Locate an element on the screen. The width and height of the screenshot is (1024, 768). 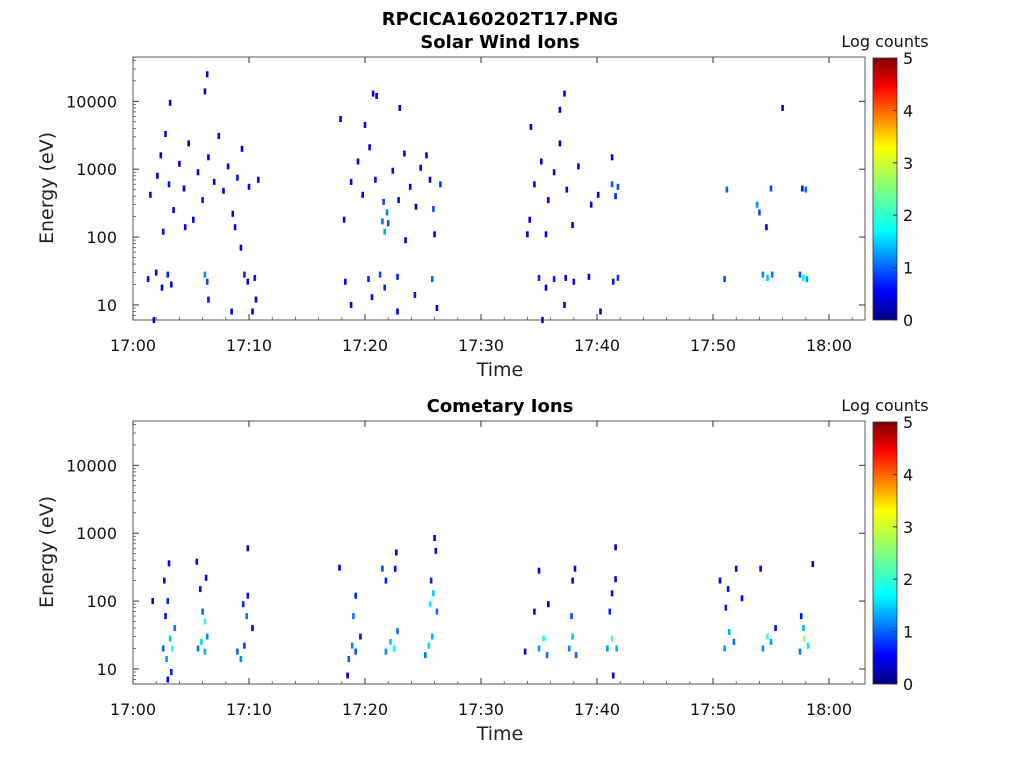
x-tick-label: 17:50 is located at coordinates (713, 709).